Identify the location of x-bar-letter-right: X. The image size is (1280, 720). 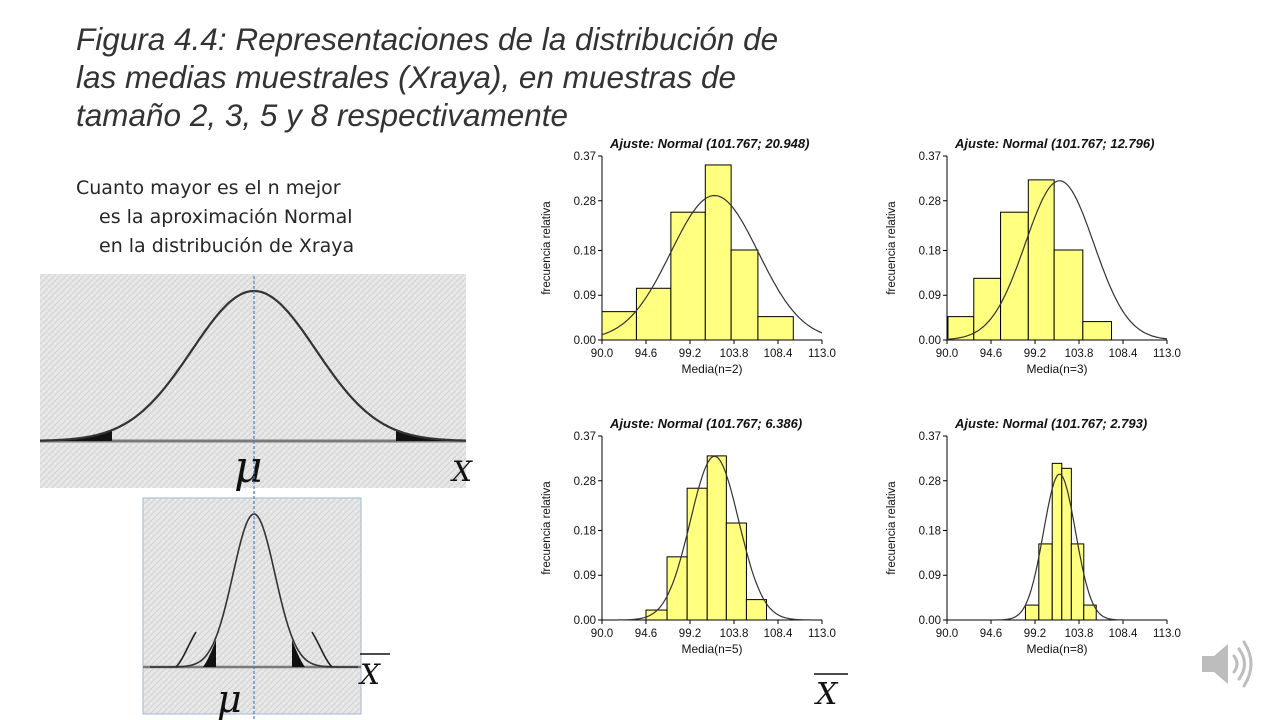
(826, 694).